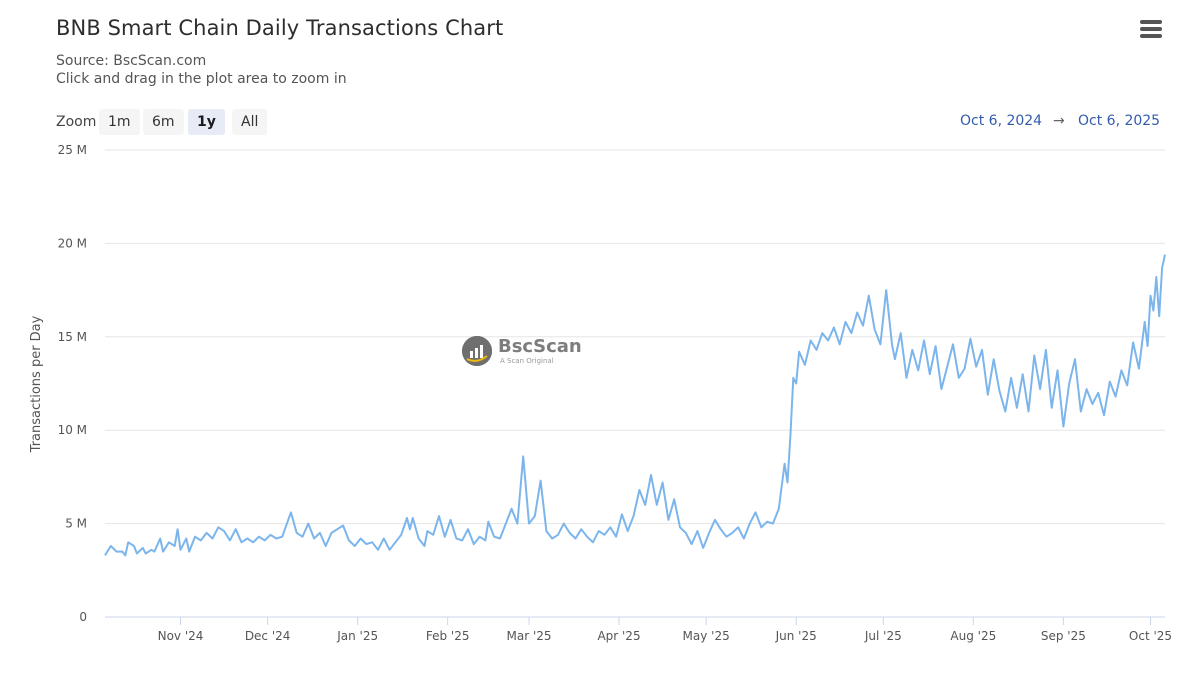 Image resolution: width=1200 pixels, height=681 pixels. I want to click on hamburger-menu-icon, so click(1151, 31).